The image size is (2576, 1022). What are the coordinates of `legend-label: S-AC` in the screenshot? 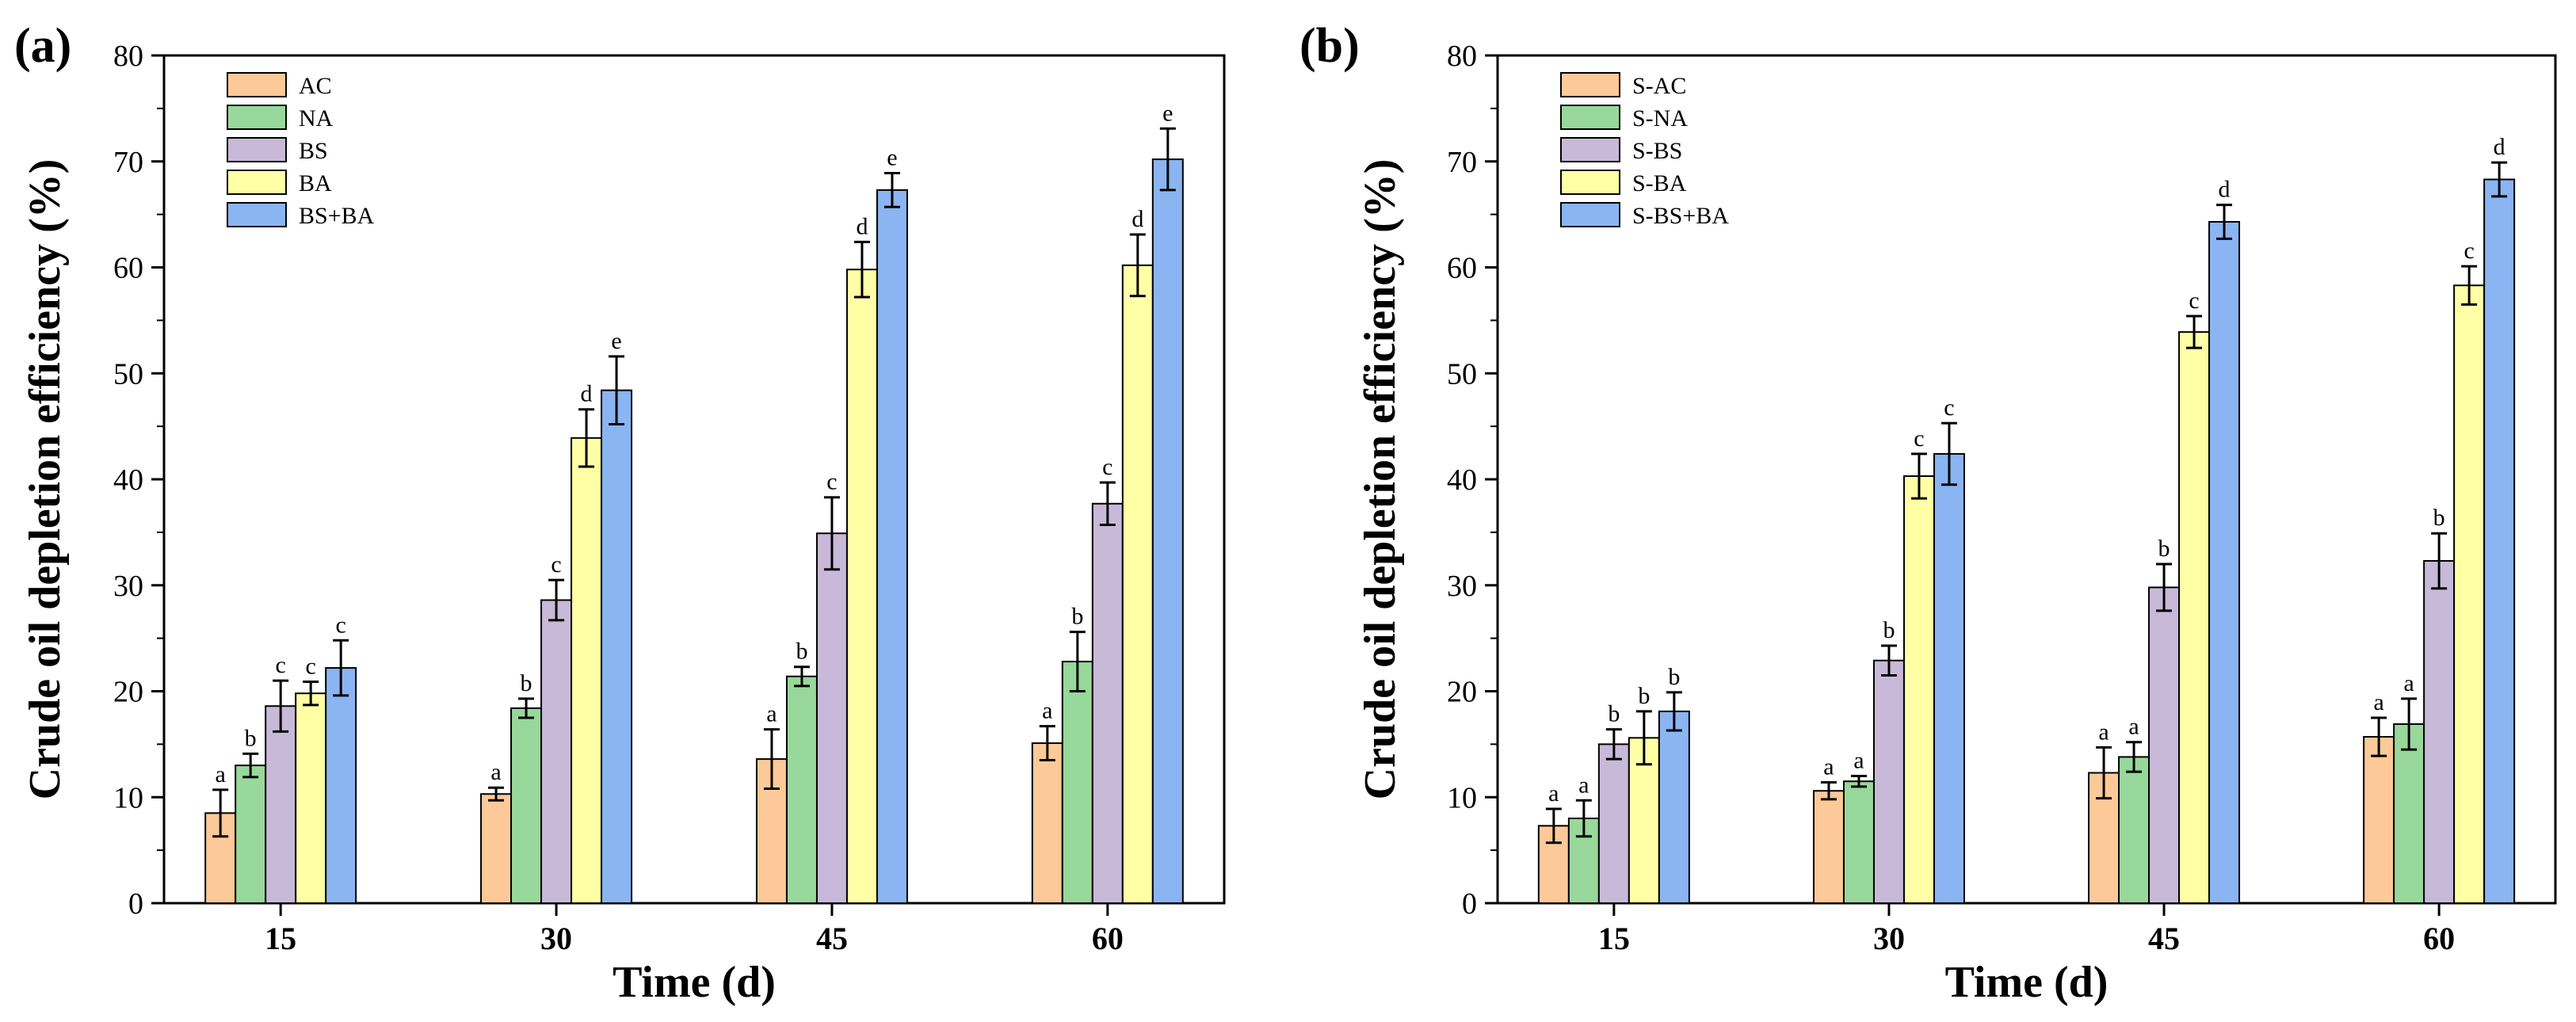 It's located at (1659, 86).